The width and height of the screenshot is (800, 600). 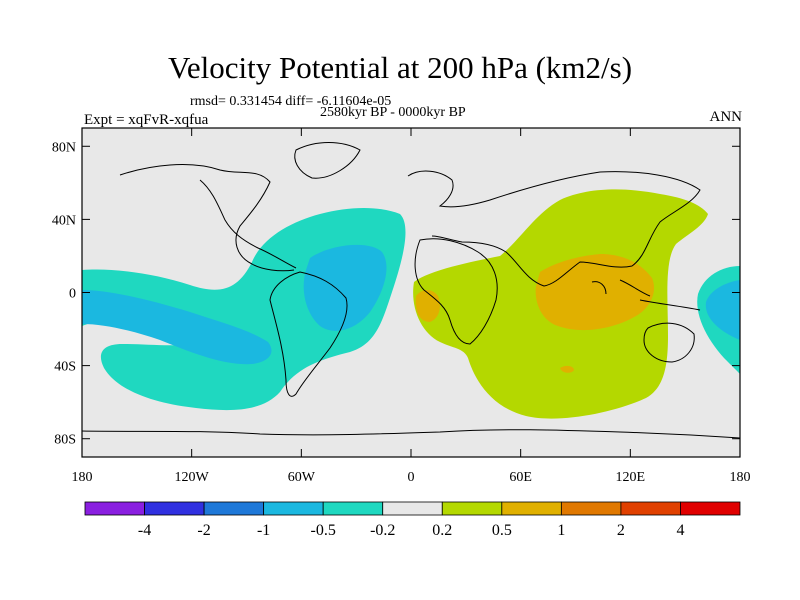 I want to click on lon-tick-label: 0, so click(x=411, y=477).